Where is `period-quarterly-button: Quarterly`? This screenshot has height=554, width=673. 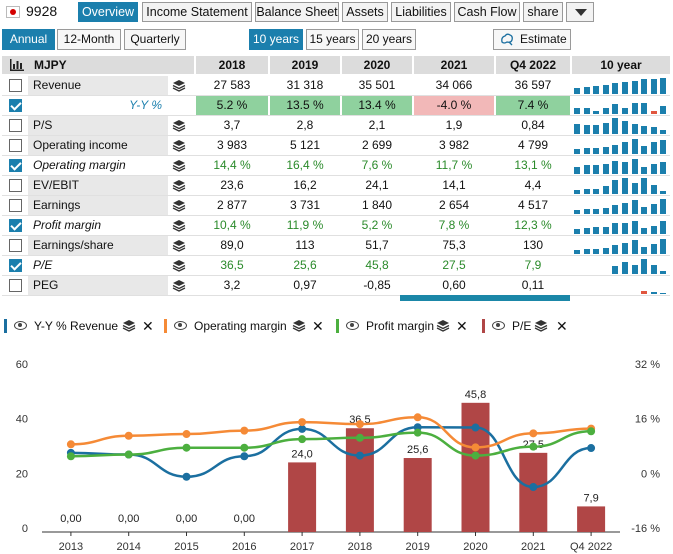
period-quarterly-button: Quarterly is located at coordinates (155, 39).